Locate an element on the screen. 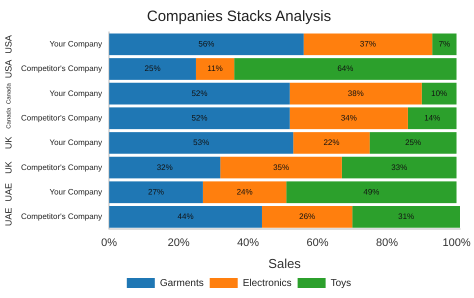  legend-label: Toys is located at coordinates (341, 283).